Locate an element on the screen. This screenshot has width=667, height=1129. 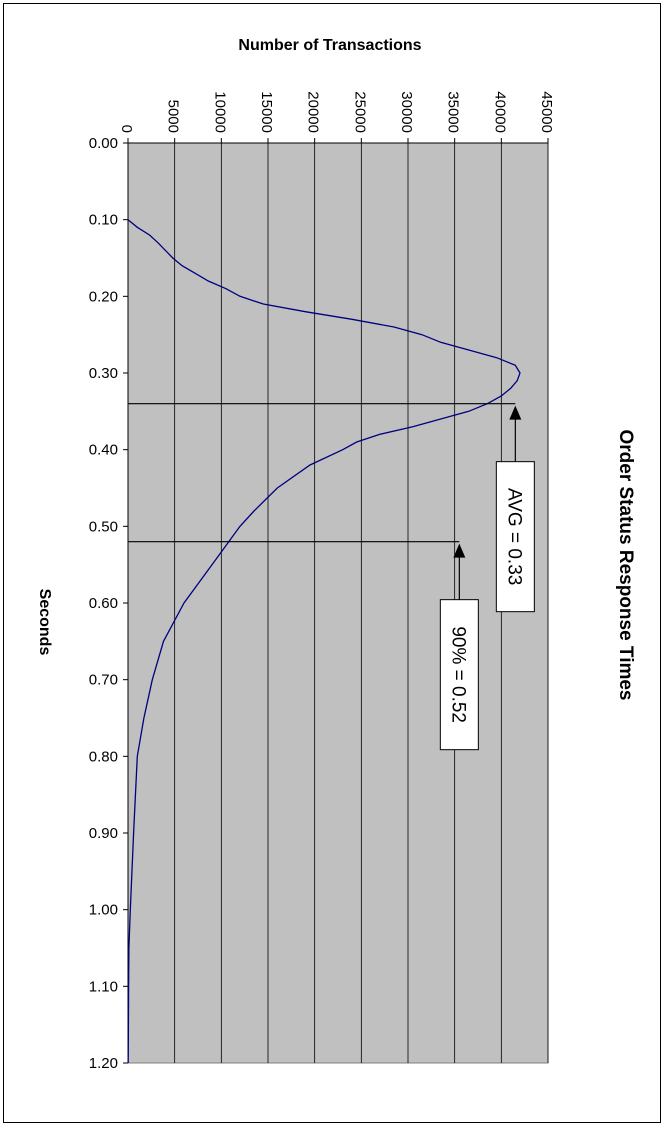
x-tick-label: 0.10 is located at coordinates (103, 220).